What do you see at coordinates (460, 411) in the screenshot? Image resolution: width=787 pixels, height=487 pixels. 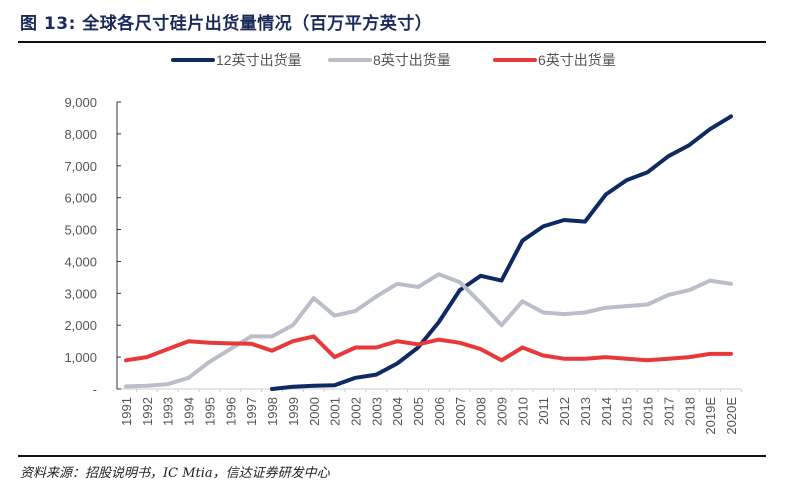 I see `x-tick-label: 2007` at bounding box center [460, 411].